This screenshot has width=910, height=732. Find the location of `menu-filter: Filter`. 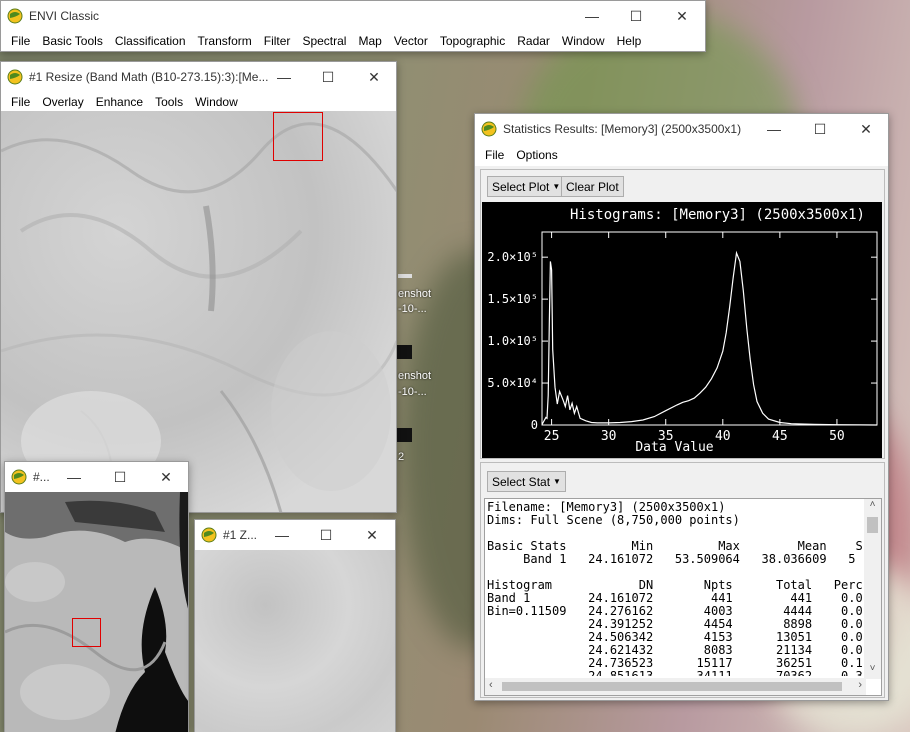

menu-filter: Filter is located at coordinates (277, 41).